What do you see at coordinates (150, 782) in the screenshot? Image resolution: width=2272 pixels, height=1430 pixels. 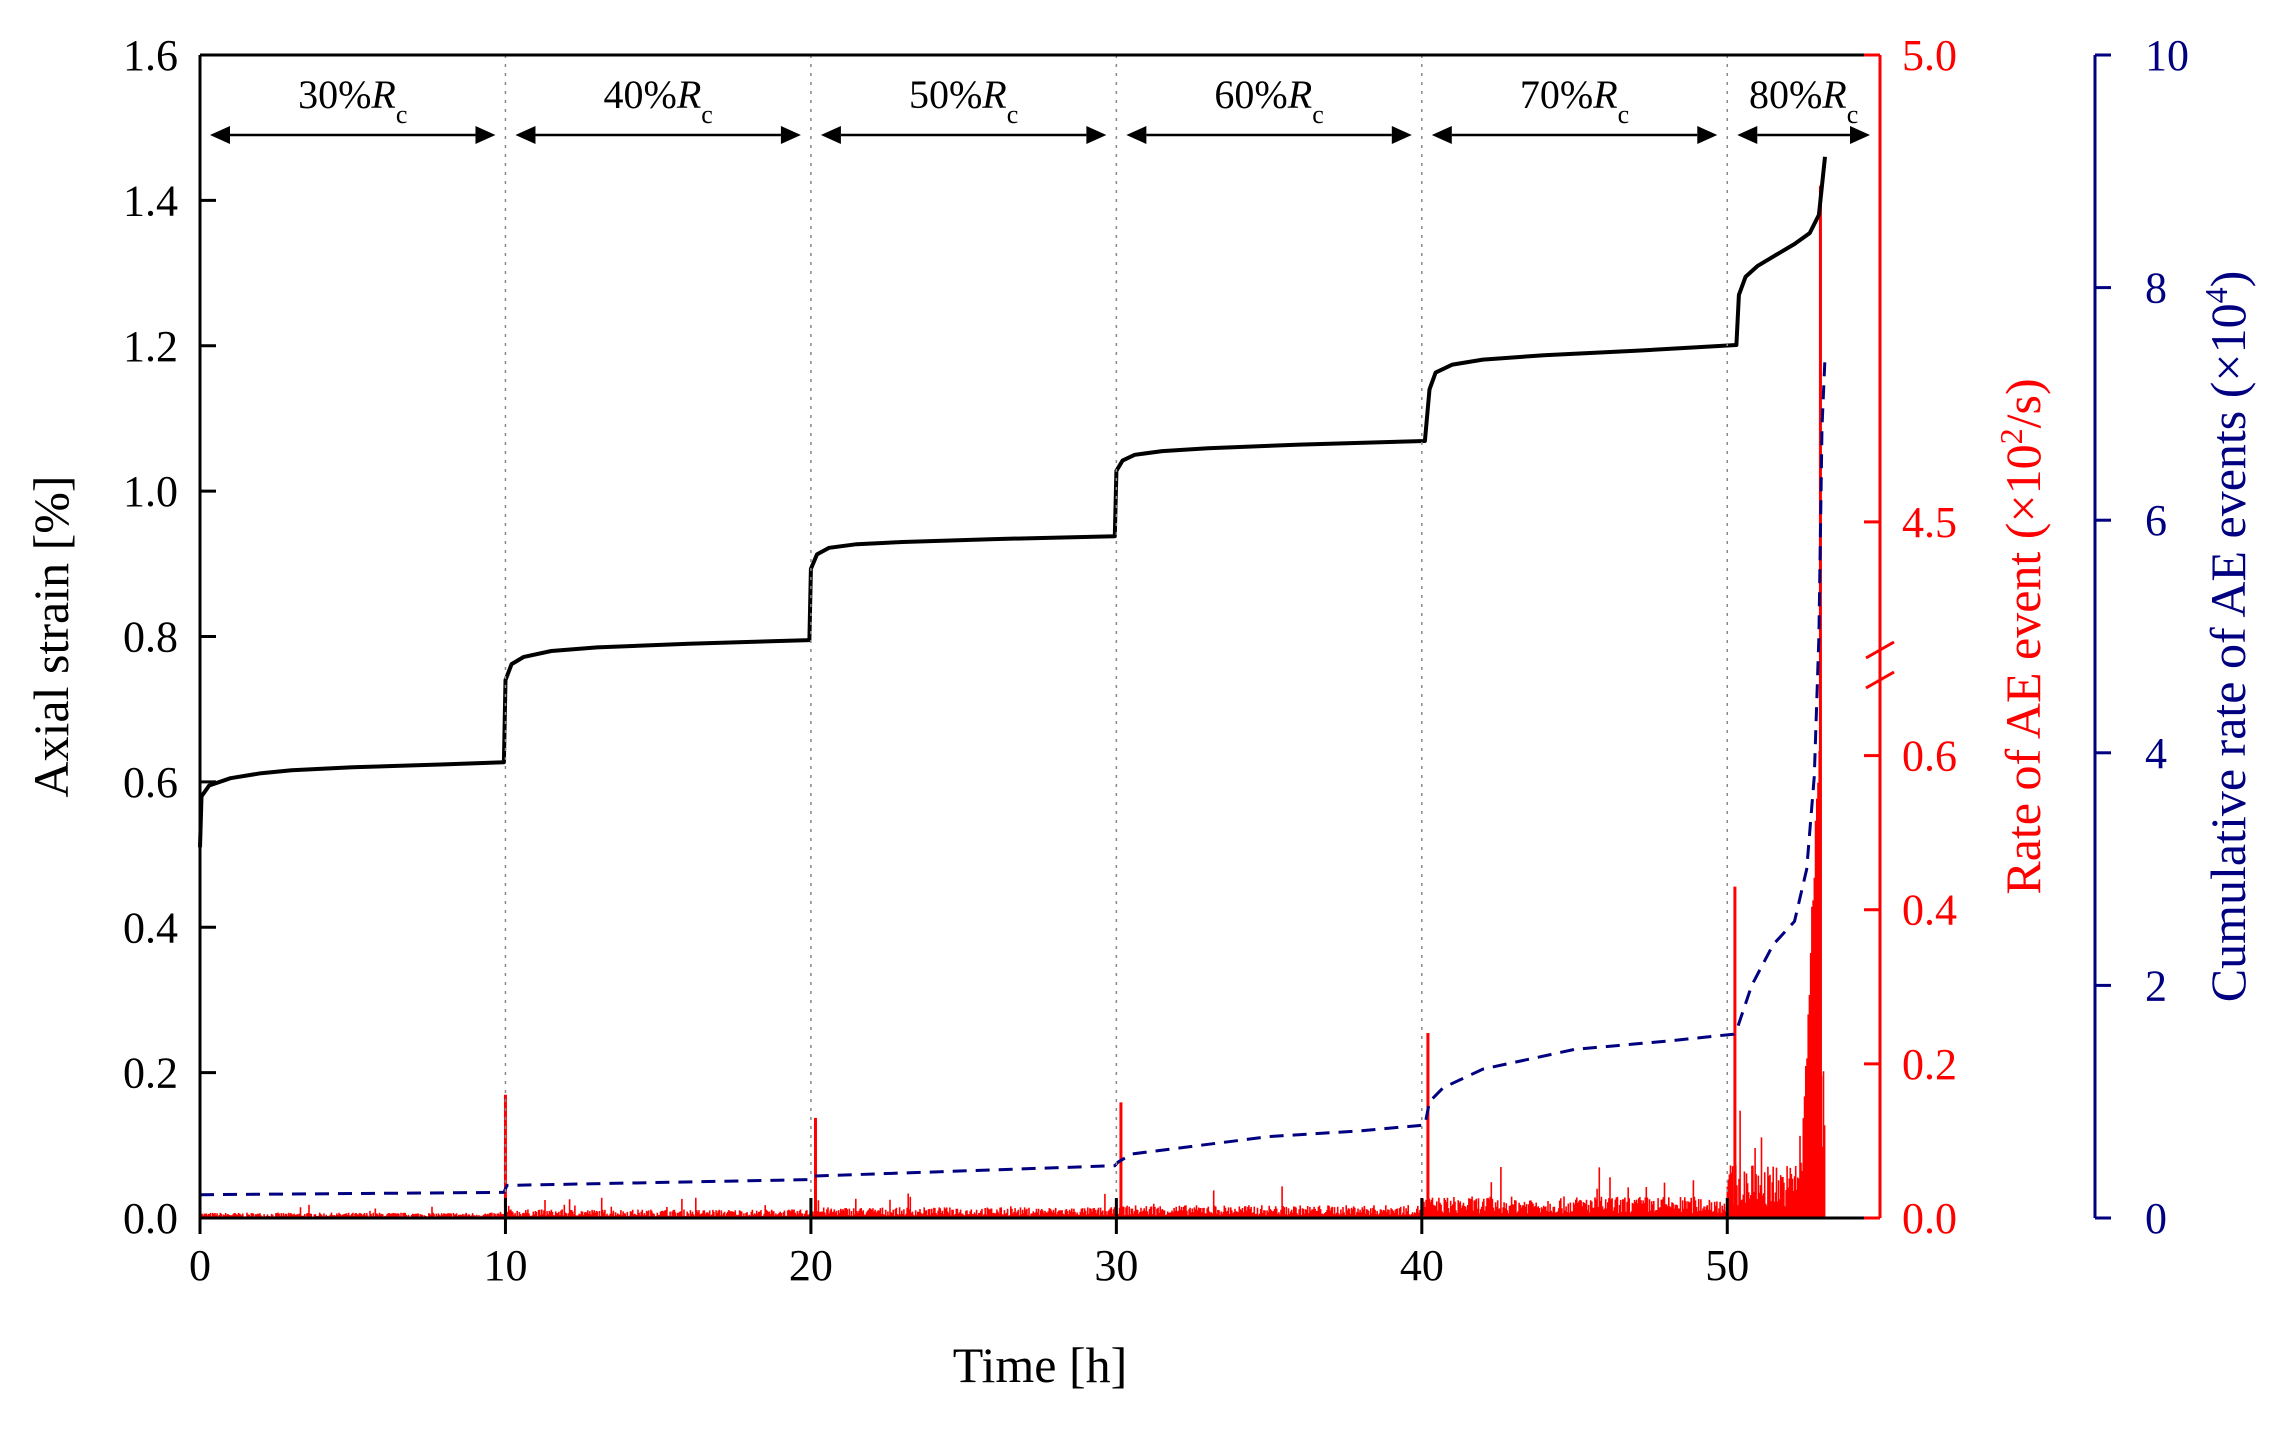 I see `y-left-tick-label: 0.6` at bounding box center [150, 782].